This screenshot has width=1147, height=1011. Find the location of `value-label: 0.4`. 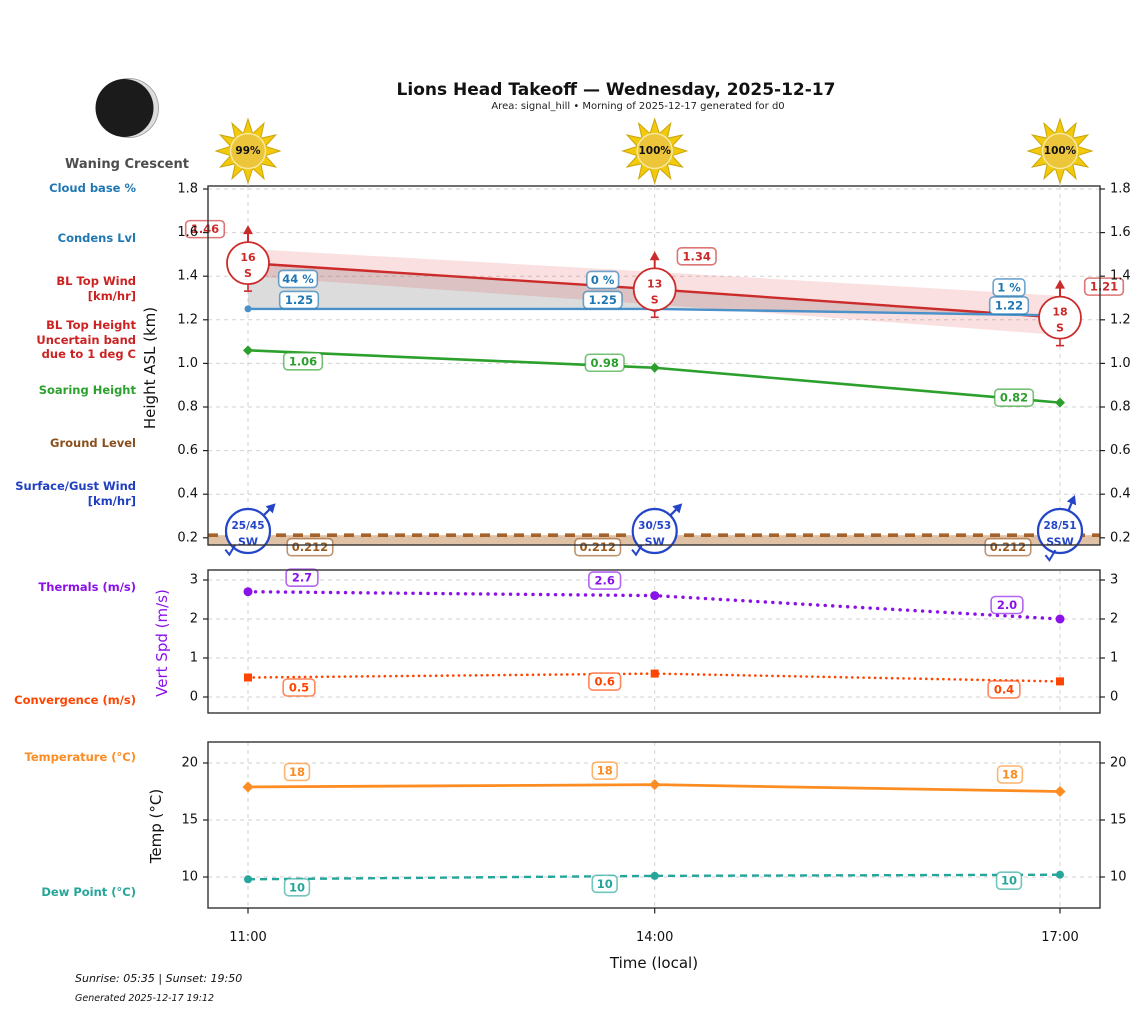

value-label: 0.4 is located at coordinates (1004, 689).